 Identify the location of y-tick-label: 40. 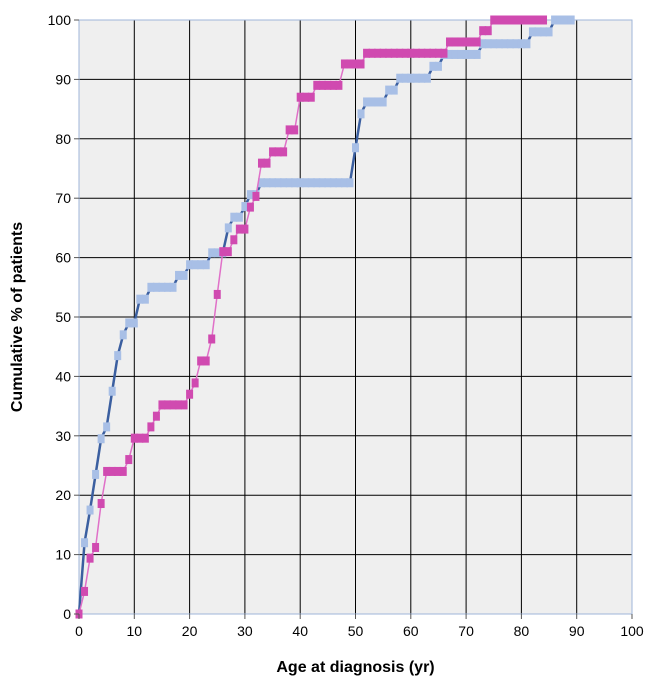
(63, 376).